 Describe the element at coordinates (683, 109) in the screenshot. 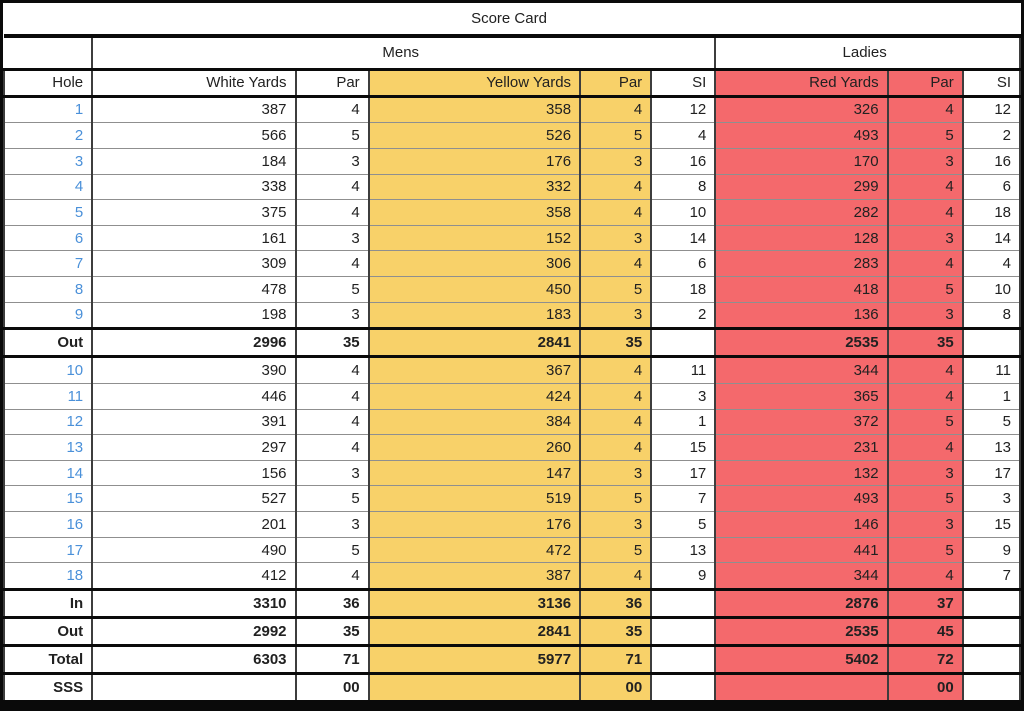

I see `mens-si-cell: 12` at that location.